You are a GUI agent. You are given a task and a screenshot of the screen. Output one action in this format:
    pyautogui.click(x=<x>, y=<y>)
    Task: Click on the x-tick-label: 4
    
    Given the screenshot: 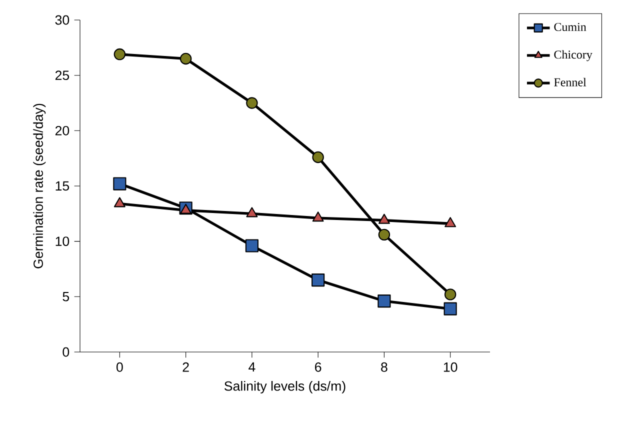 What is the action you would take?
    pyautogui.click(x=252, y=367)
    